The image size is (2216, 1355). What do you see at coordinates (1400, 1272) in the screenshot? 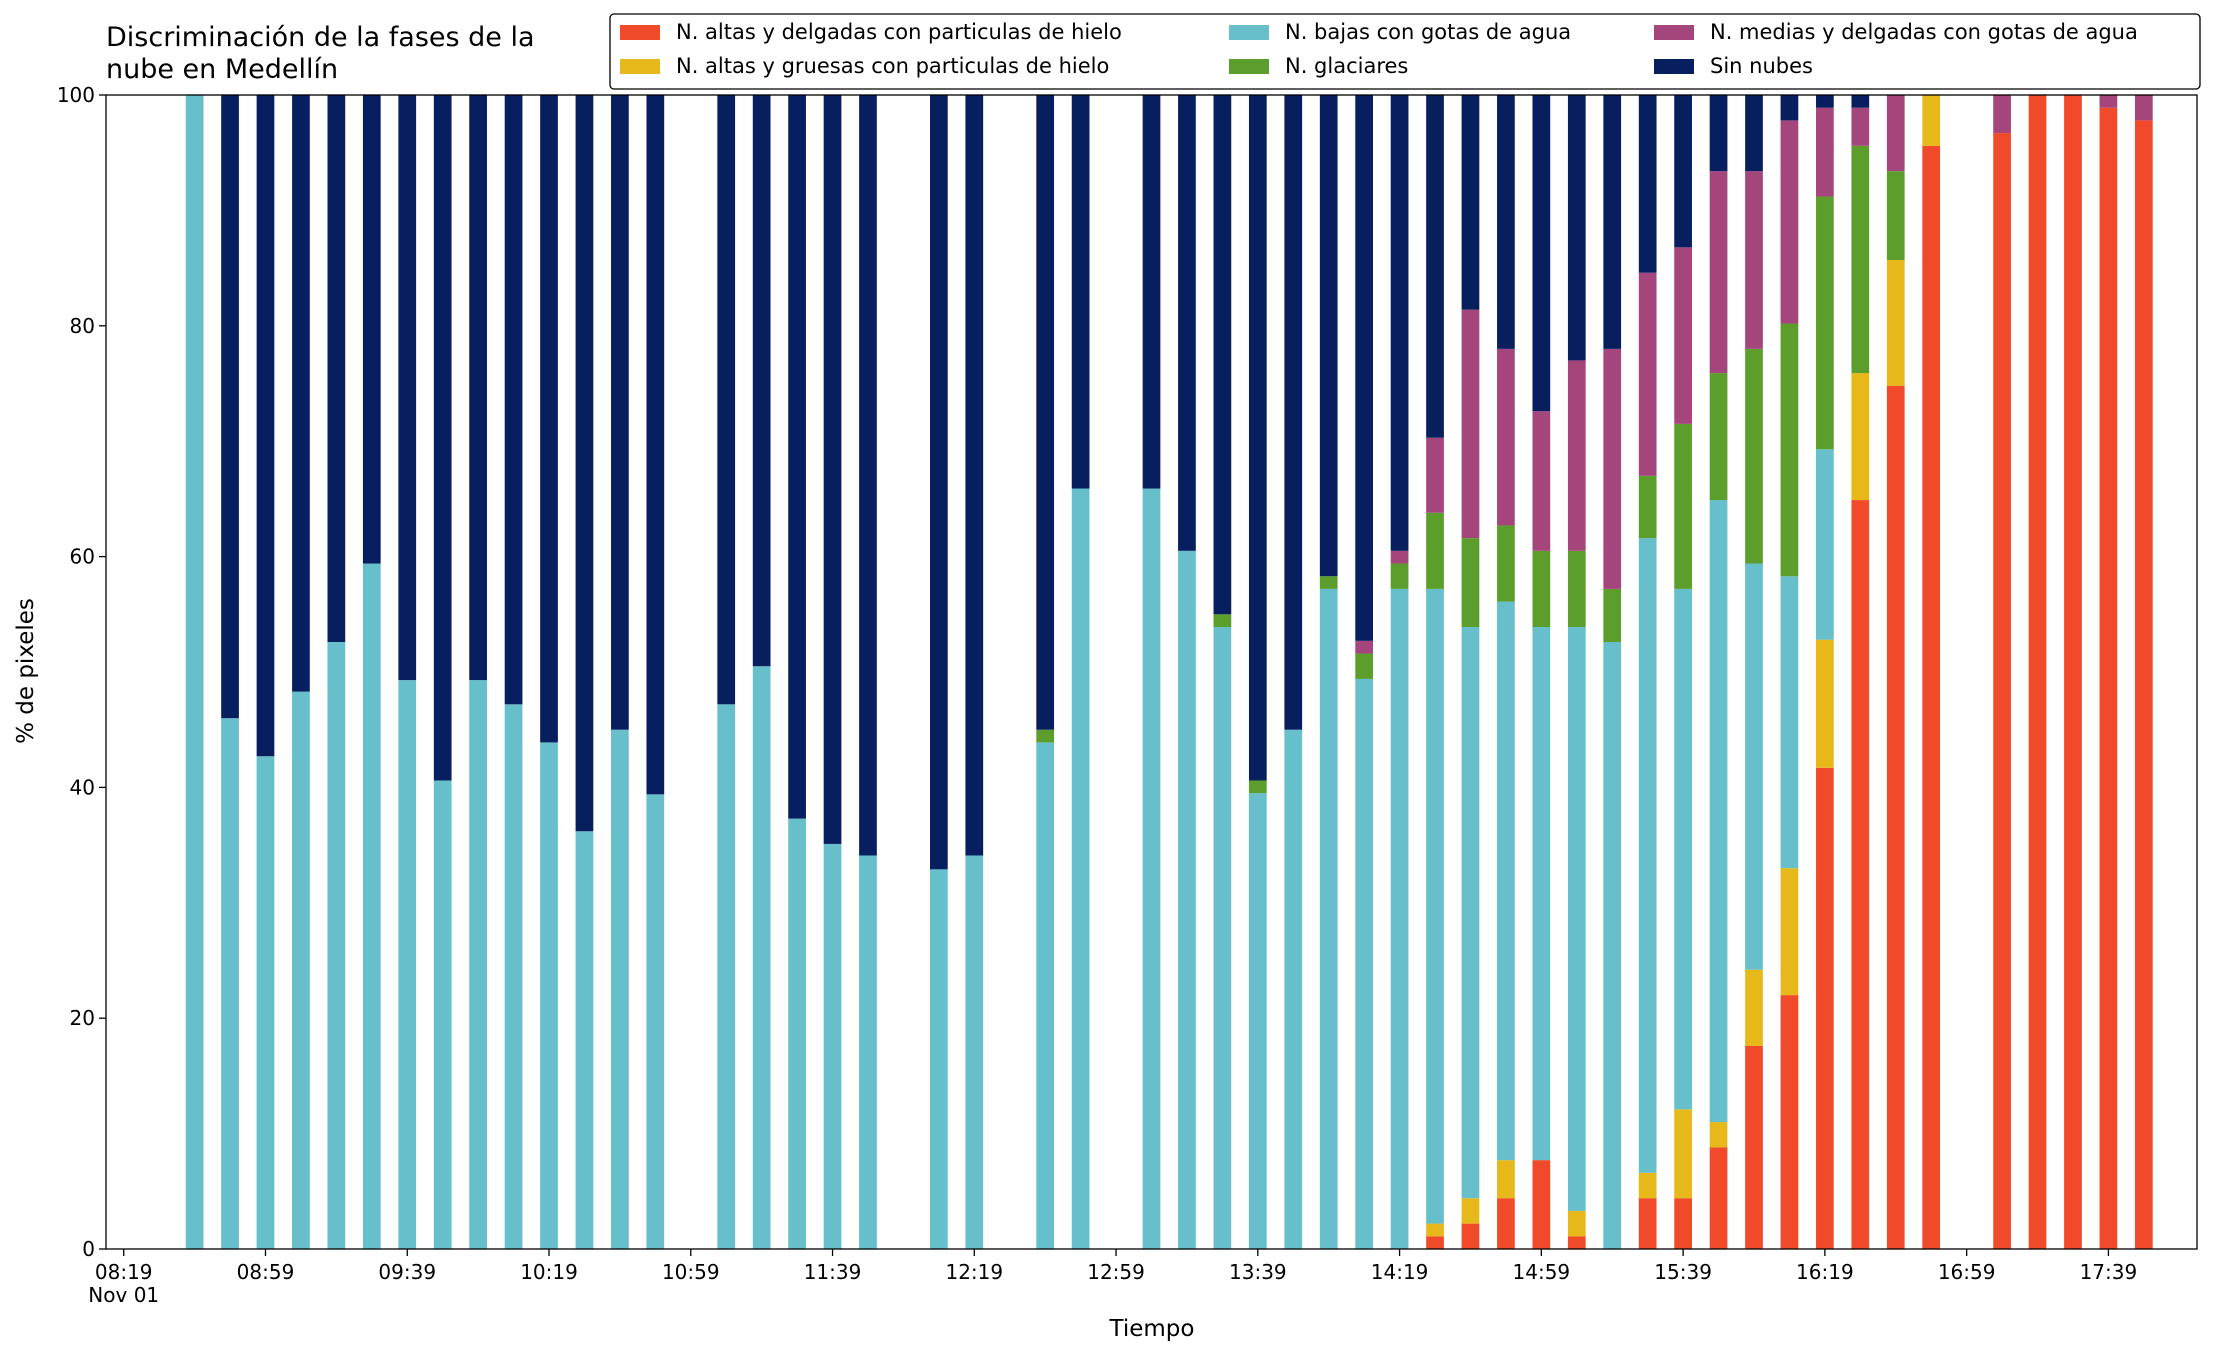
I see `x-tick-label: 14:19` at bounding box center [1400, 1272].